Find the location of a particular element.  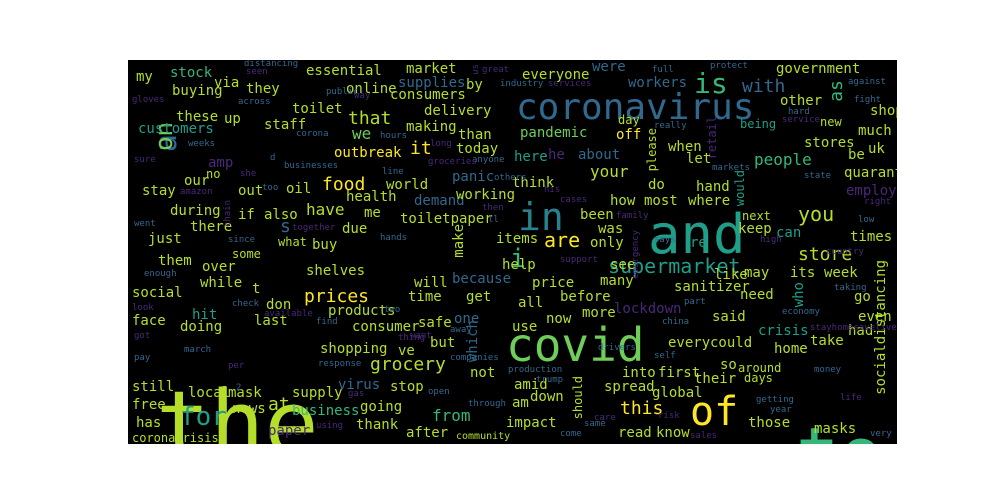

word-industry: industry is located at coordinates (522, 84).